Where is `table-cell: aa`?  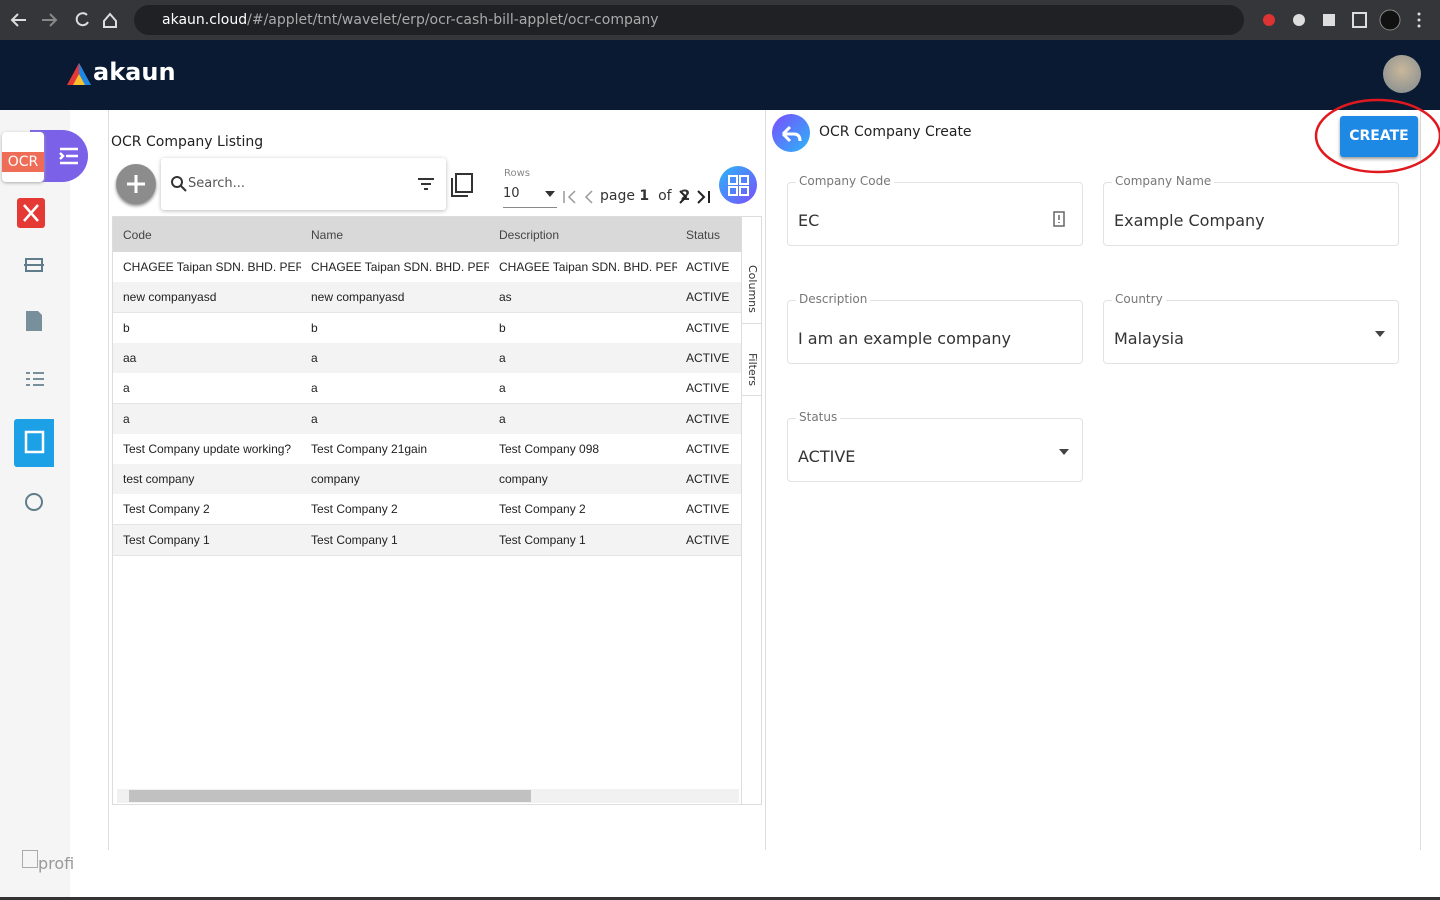 table-cell: aa is located at coordinates (130, 357).